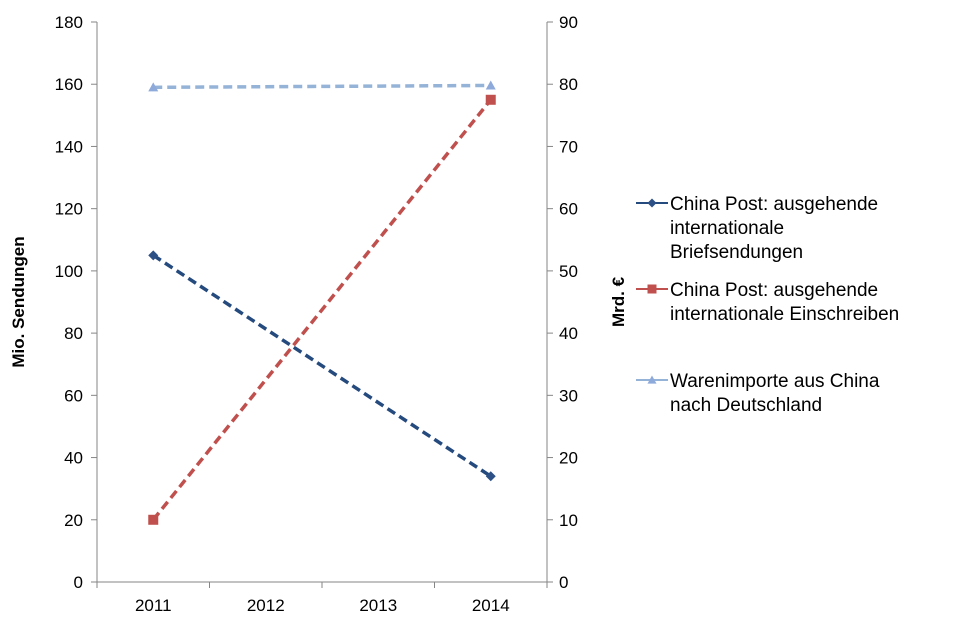 This screenshot has width=956, height=621. Describe the element at coordinates (736, 252) in the screenshot. I see `legend-label: Briefsendungen` at that location.